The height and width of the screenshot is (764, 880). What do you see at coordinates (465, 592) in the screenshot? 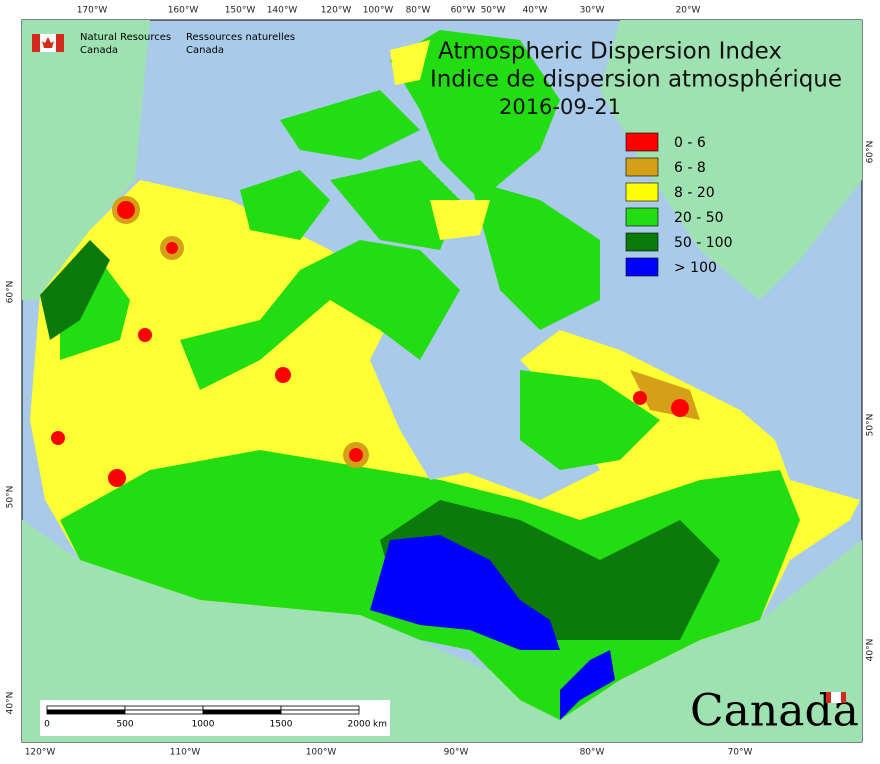
I see `ontario-blue` at bounding box center [465, 592].